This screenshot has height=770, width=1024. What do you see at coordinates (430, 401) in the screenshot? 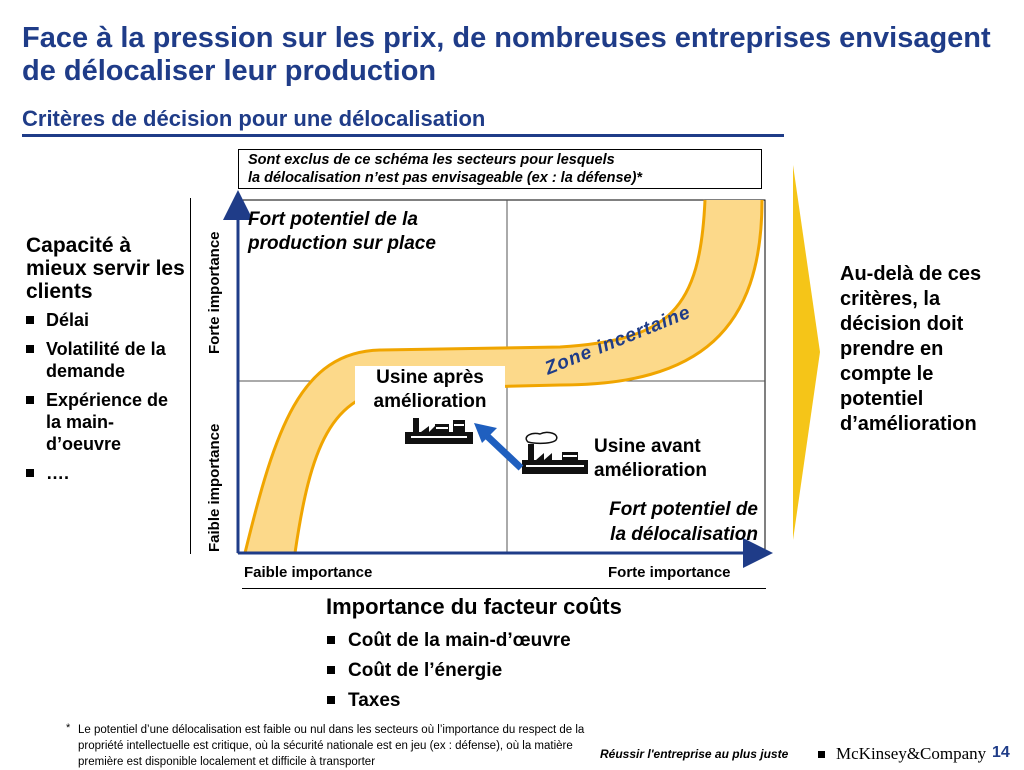
I see `factory-after-label-line-2: amélioration` at bounding box center [430, 401].